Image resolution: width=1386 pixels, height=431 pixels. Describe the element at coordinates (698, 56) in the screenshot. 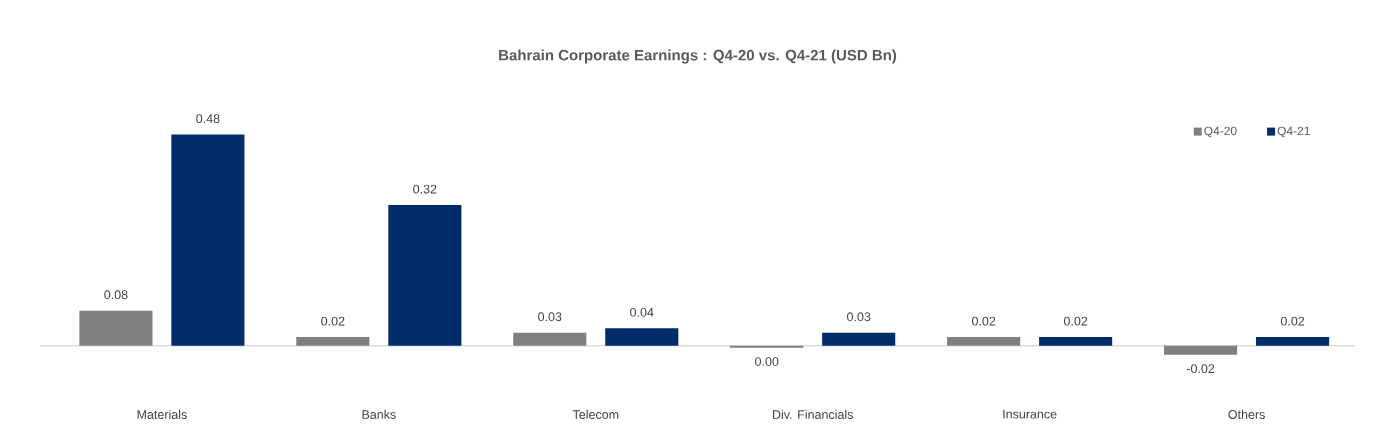

I see `chart-title: Bahrain Corporate Earnings : Q4-20 vs. Q4-21 (USD Bn)` at that location.